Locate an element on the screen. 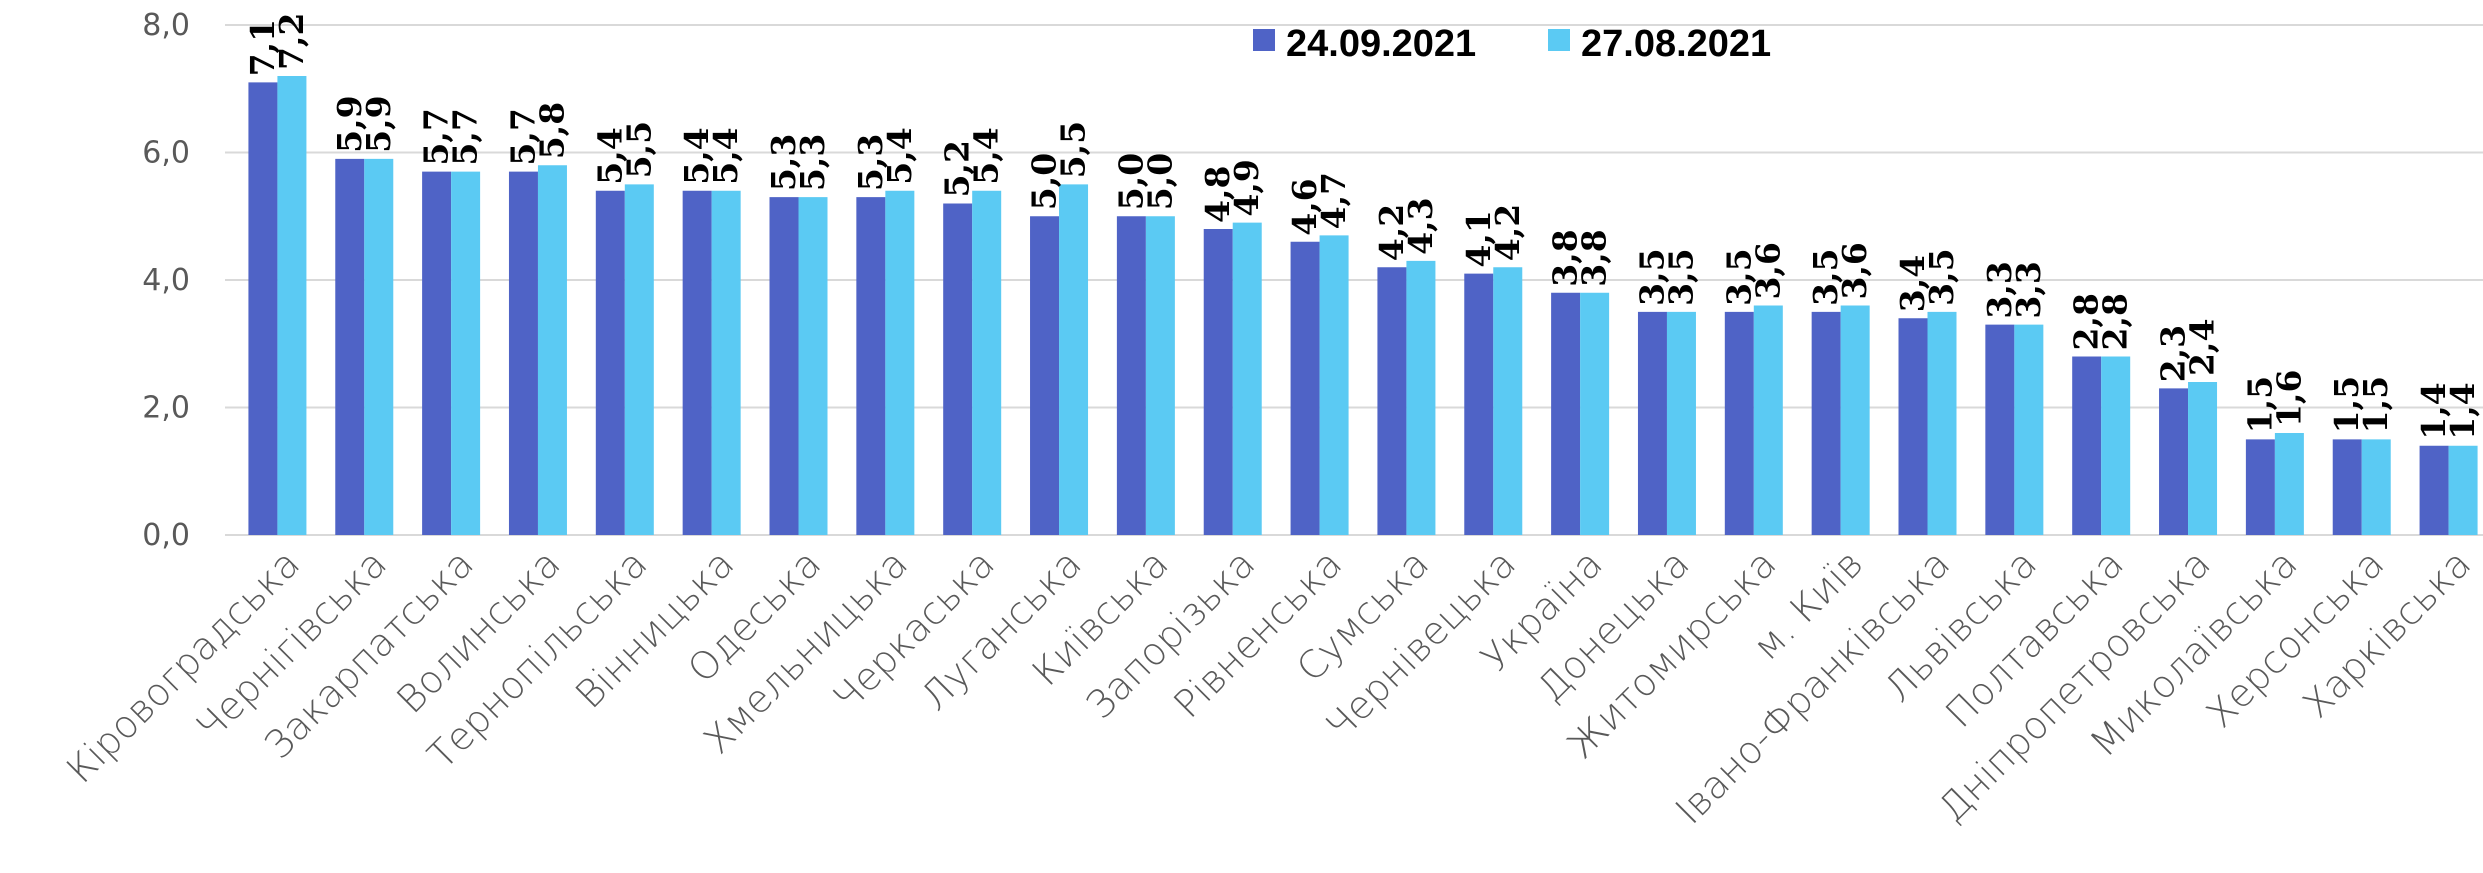  data-label-series-1: 4,6 is located at coordinates (1304, 206).